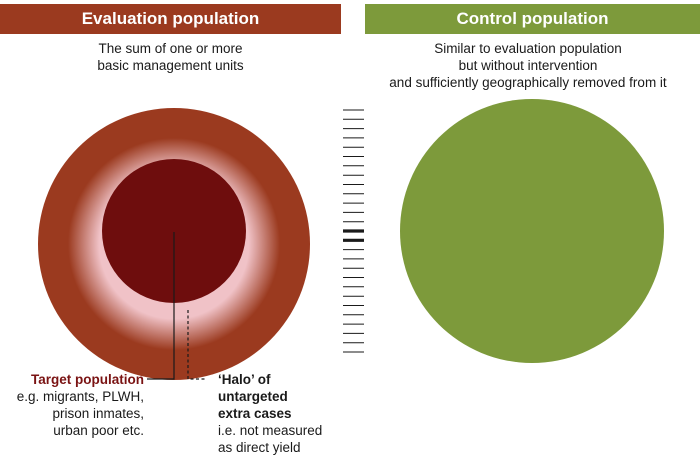 This screenshot has height=462, width=700. I want to click on control-header: Control population, so click(532, 18).